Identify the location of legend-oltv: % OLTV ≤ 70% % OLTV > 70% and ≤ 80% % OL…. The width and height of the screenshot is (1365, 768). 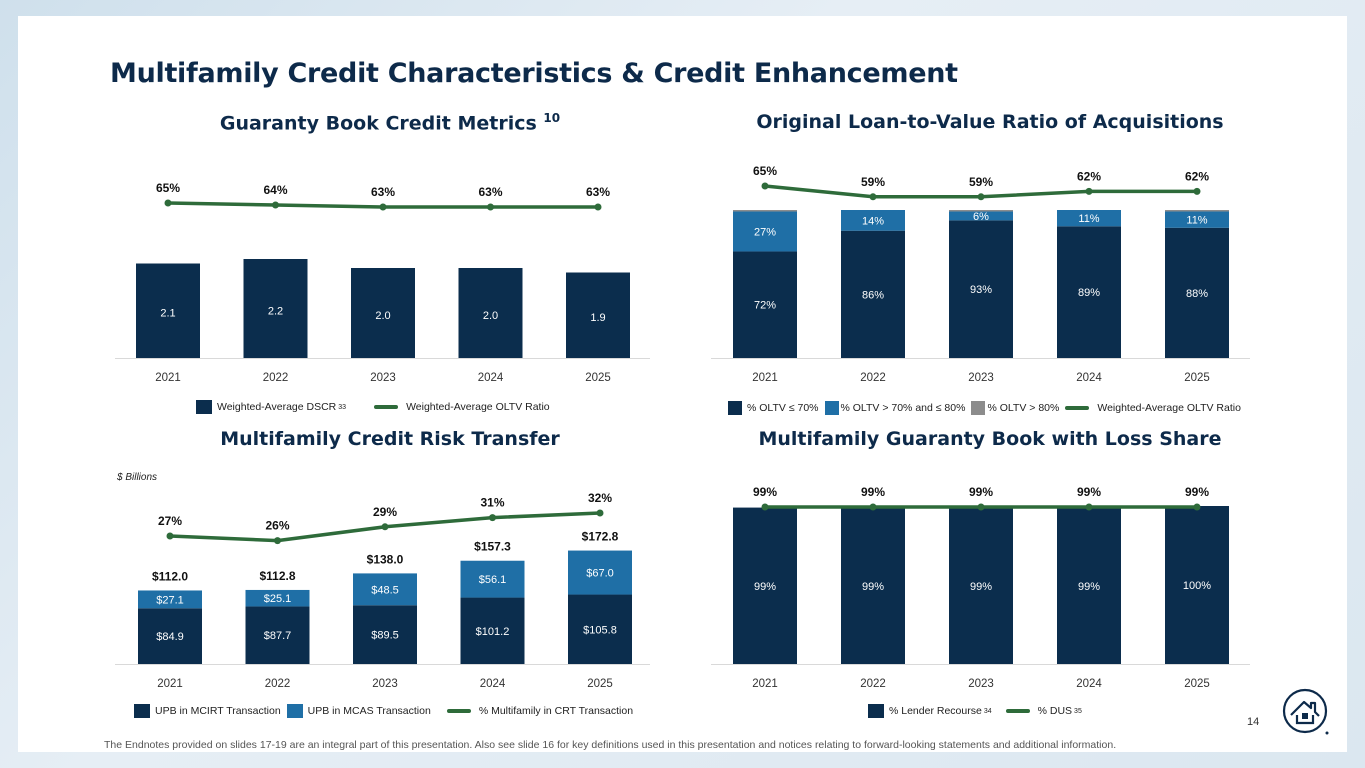
(993, 408).